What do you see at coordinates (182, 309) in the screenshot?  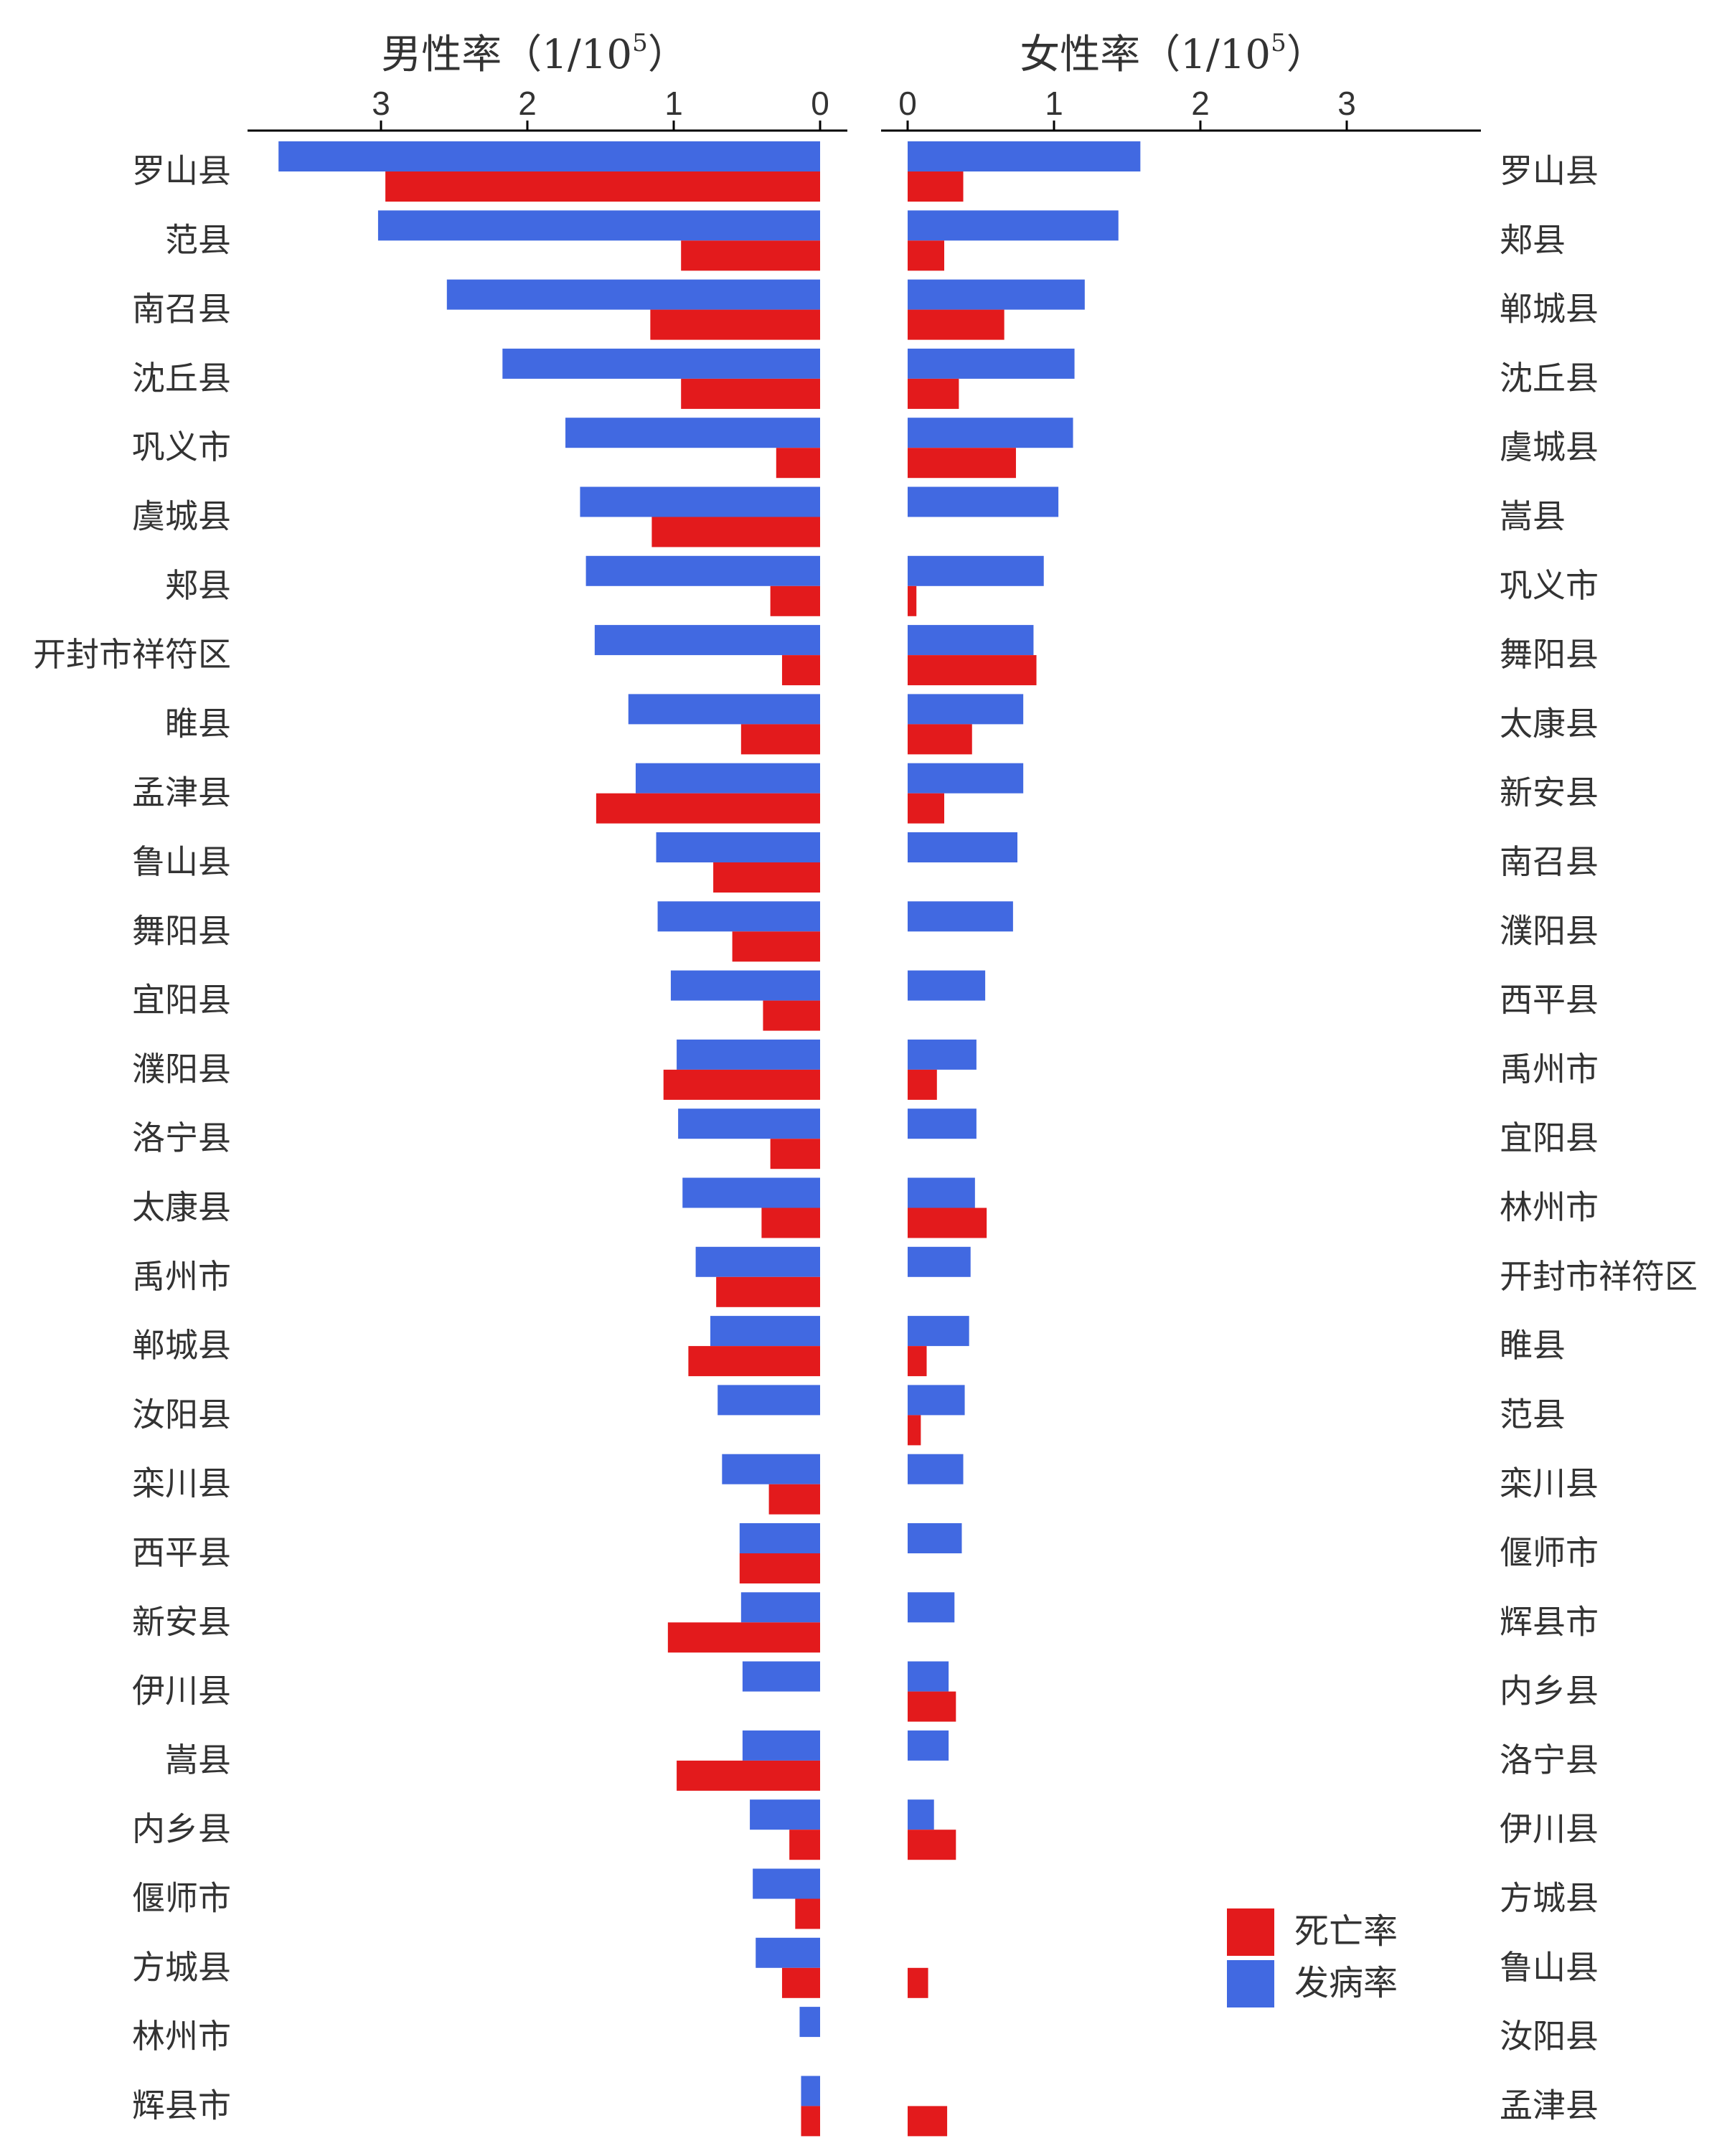 I see `male-category-label: 南召县` at bounding box center [182, 309].